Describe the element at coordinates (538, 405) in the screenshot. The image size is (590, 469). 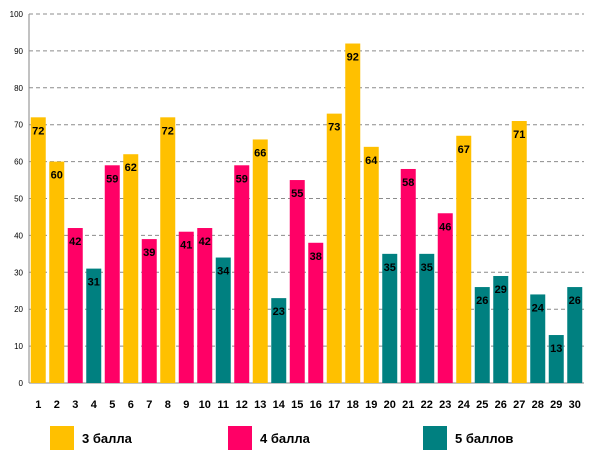
I see `x-tick-label-28: 28` at that location.